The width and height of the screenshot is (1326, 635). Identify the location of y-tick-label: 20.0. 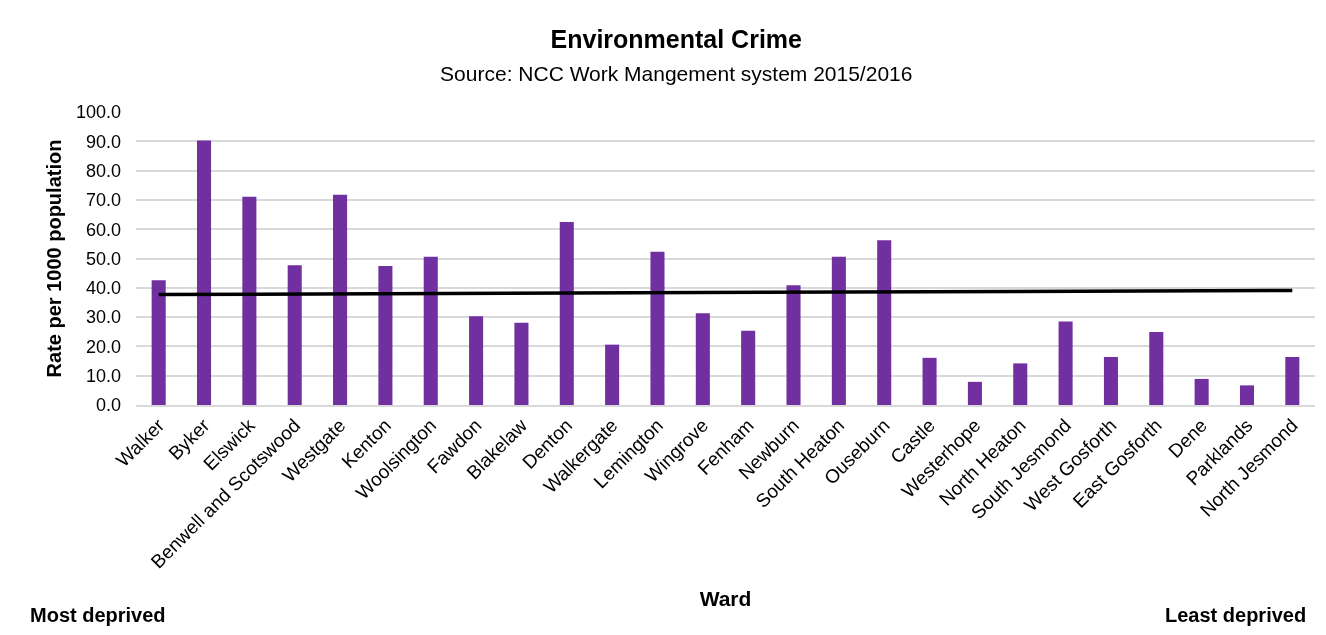
(103, 346).